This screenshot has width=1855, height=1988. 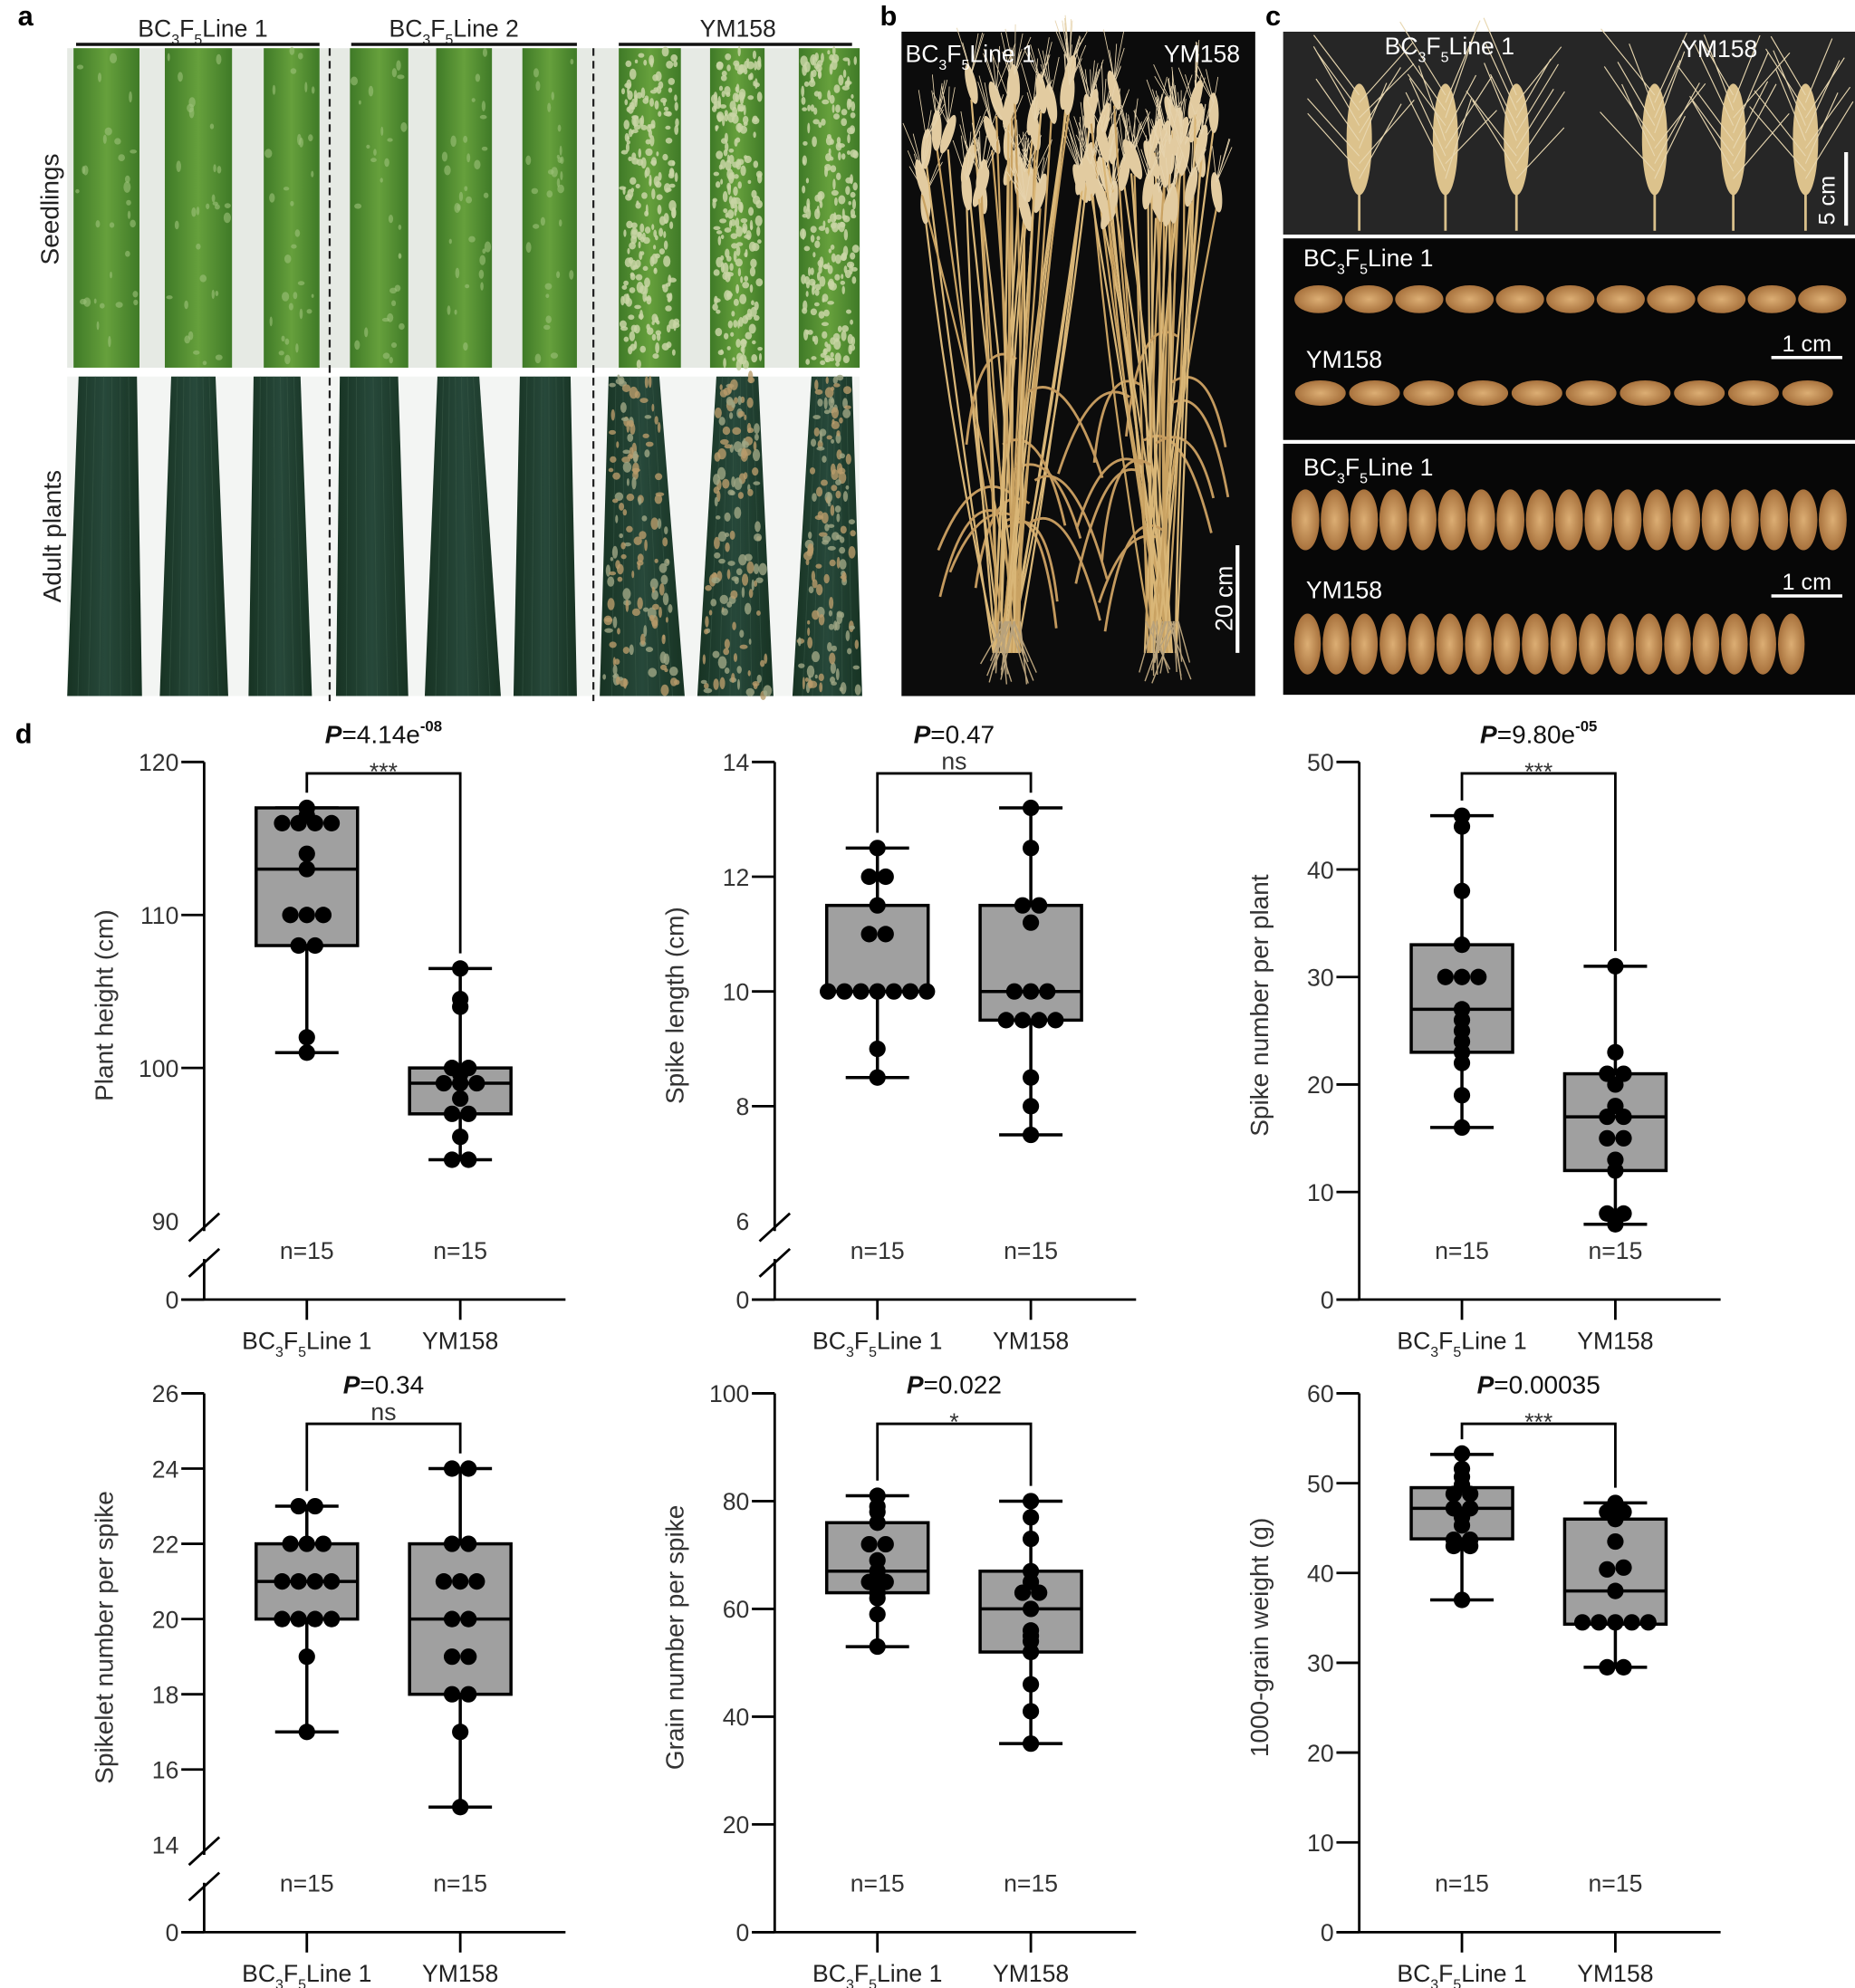 I want to click on seedling-leaf, so click(x=106, y=208).